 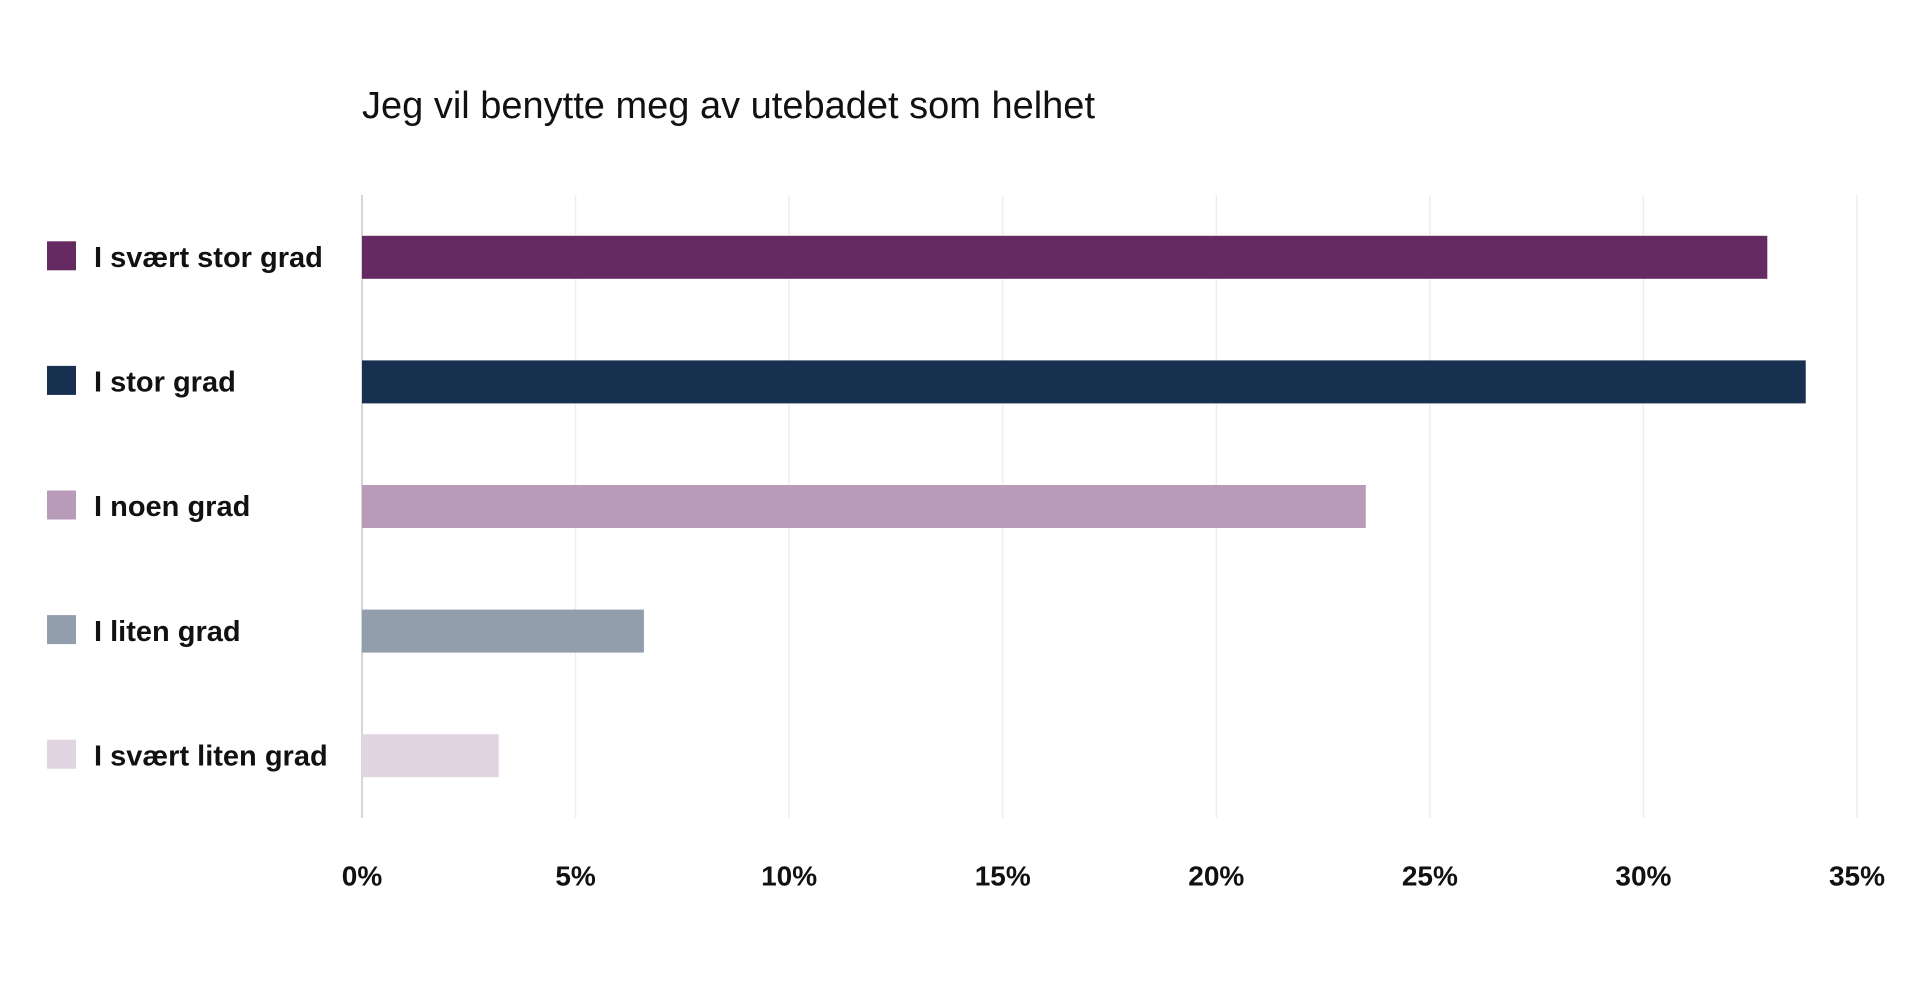 I want to click on legend-label: I stor grad, so click(x=165, y=383).